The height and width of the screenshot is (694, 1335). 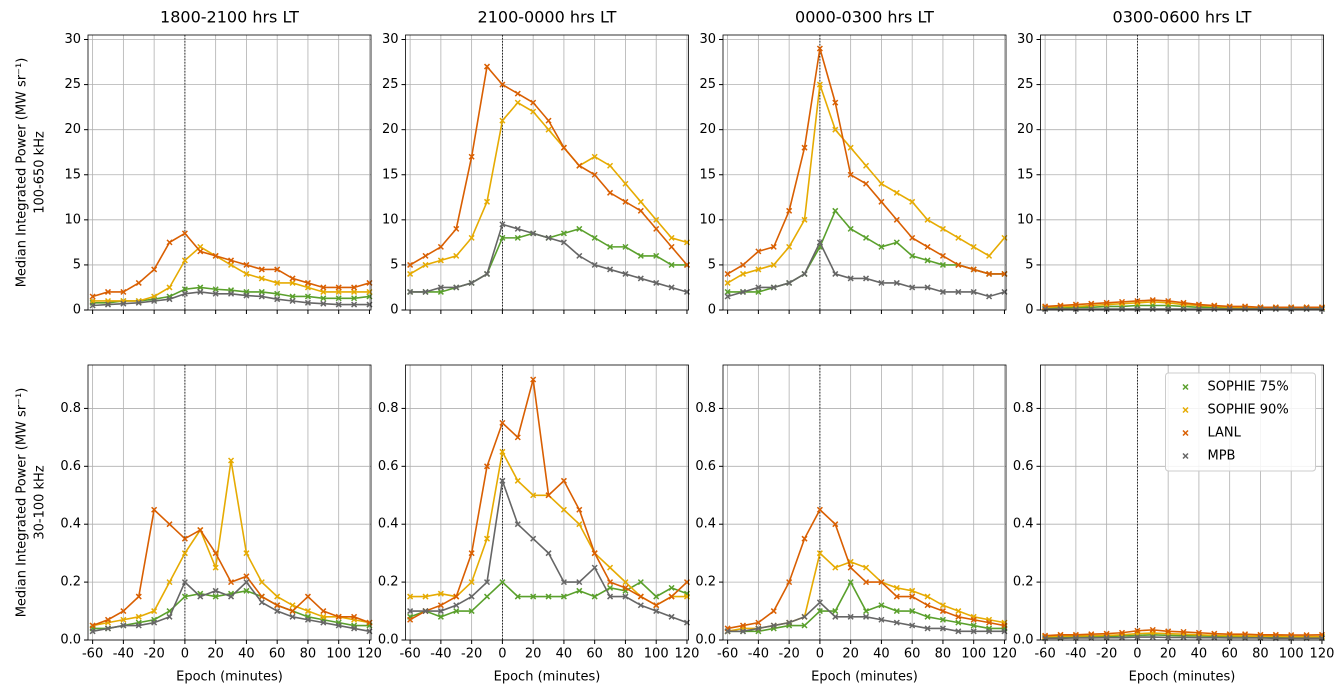 What do you see at coordinates (1044, 654) in the screenshot?
I see `x-tick-label: -60` at bounding box center [1044, 654].